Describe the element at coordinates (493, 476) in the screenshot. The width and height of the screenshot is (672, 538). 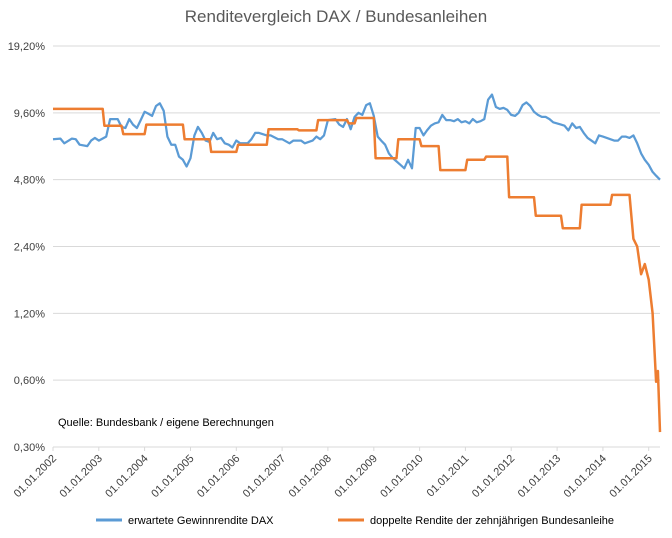
I see `x-tick-label: 01.01.2012` at that location.